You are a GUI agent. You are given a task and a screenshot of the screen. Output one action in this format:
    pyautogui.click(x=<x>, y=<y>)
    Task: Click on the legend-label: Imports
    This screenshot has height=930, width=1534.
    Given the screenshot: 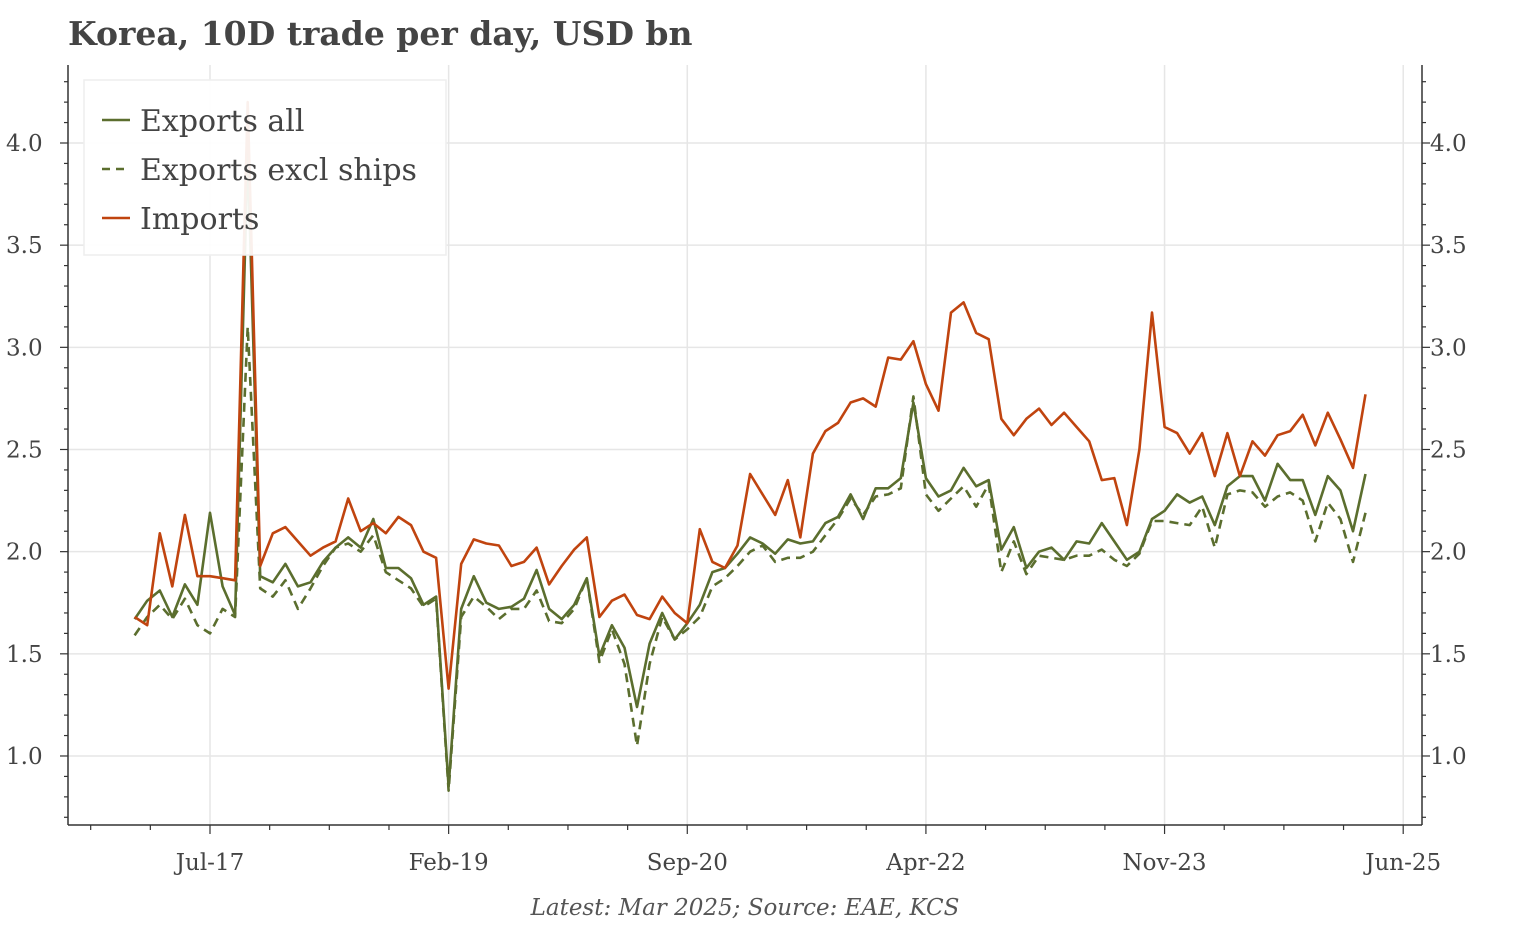 What is the action you would take?
    pyautogui.click(x=199, y=219)
    